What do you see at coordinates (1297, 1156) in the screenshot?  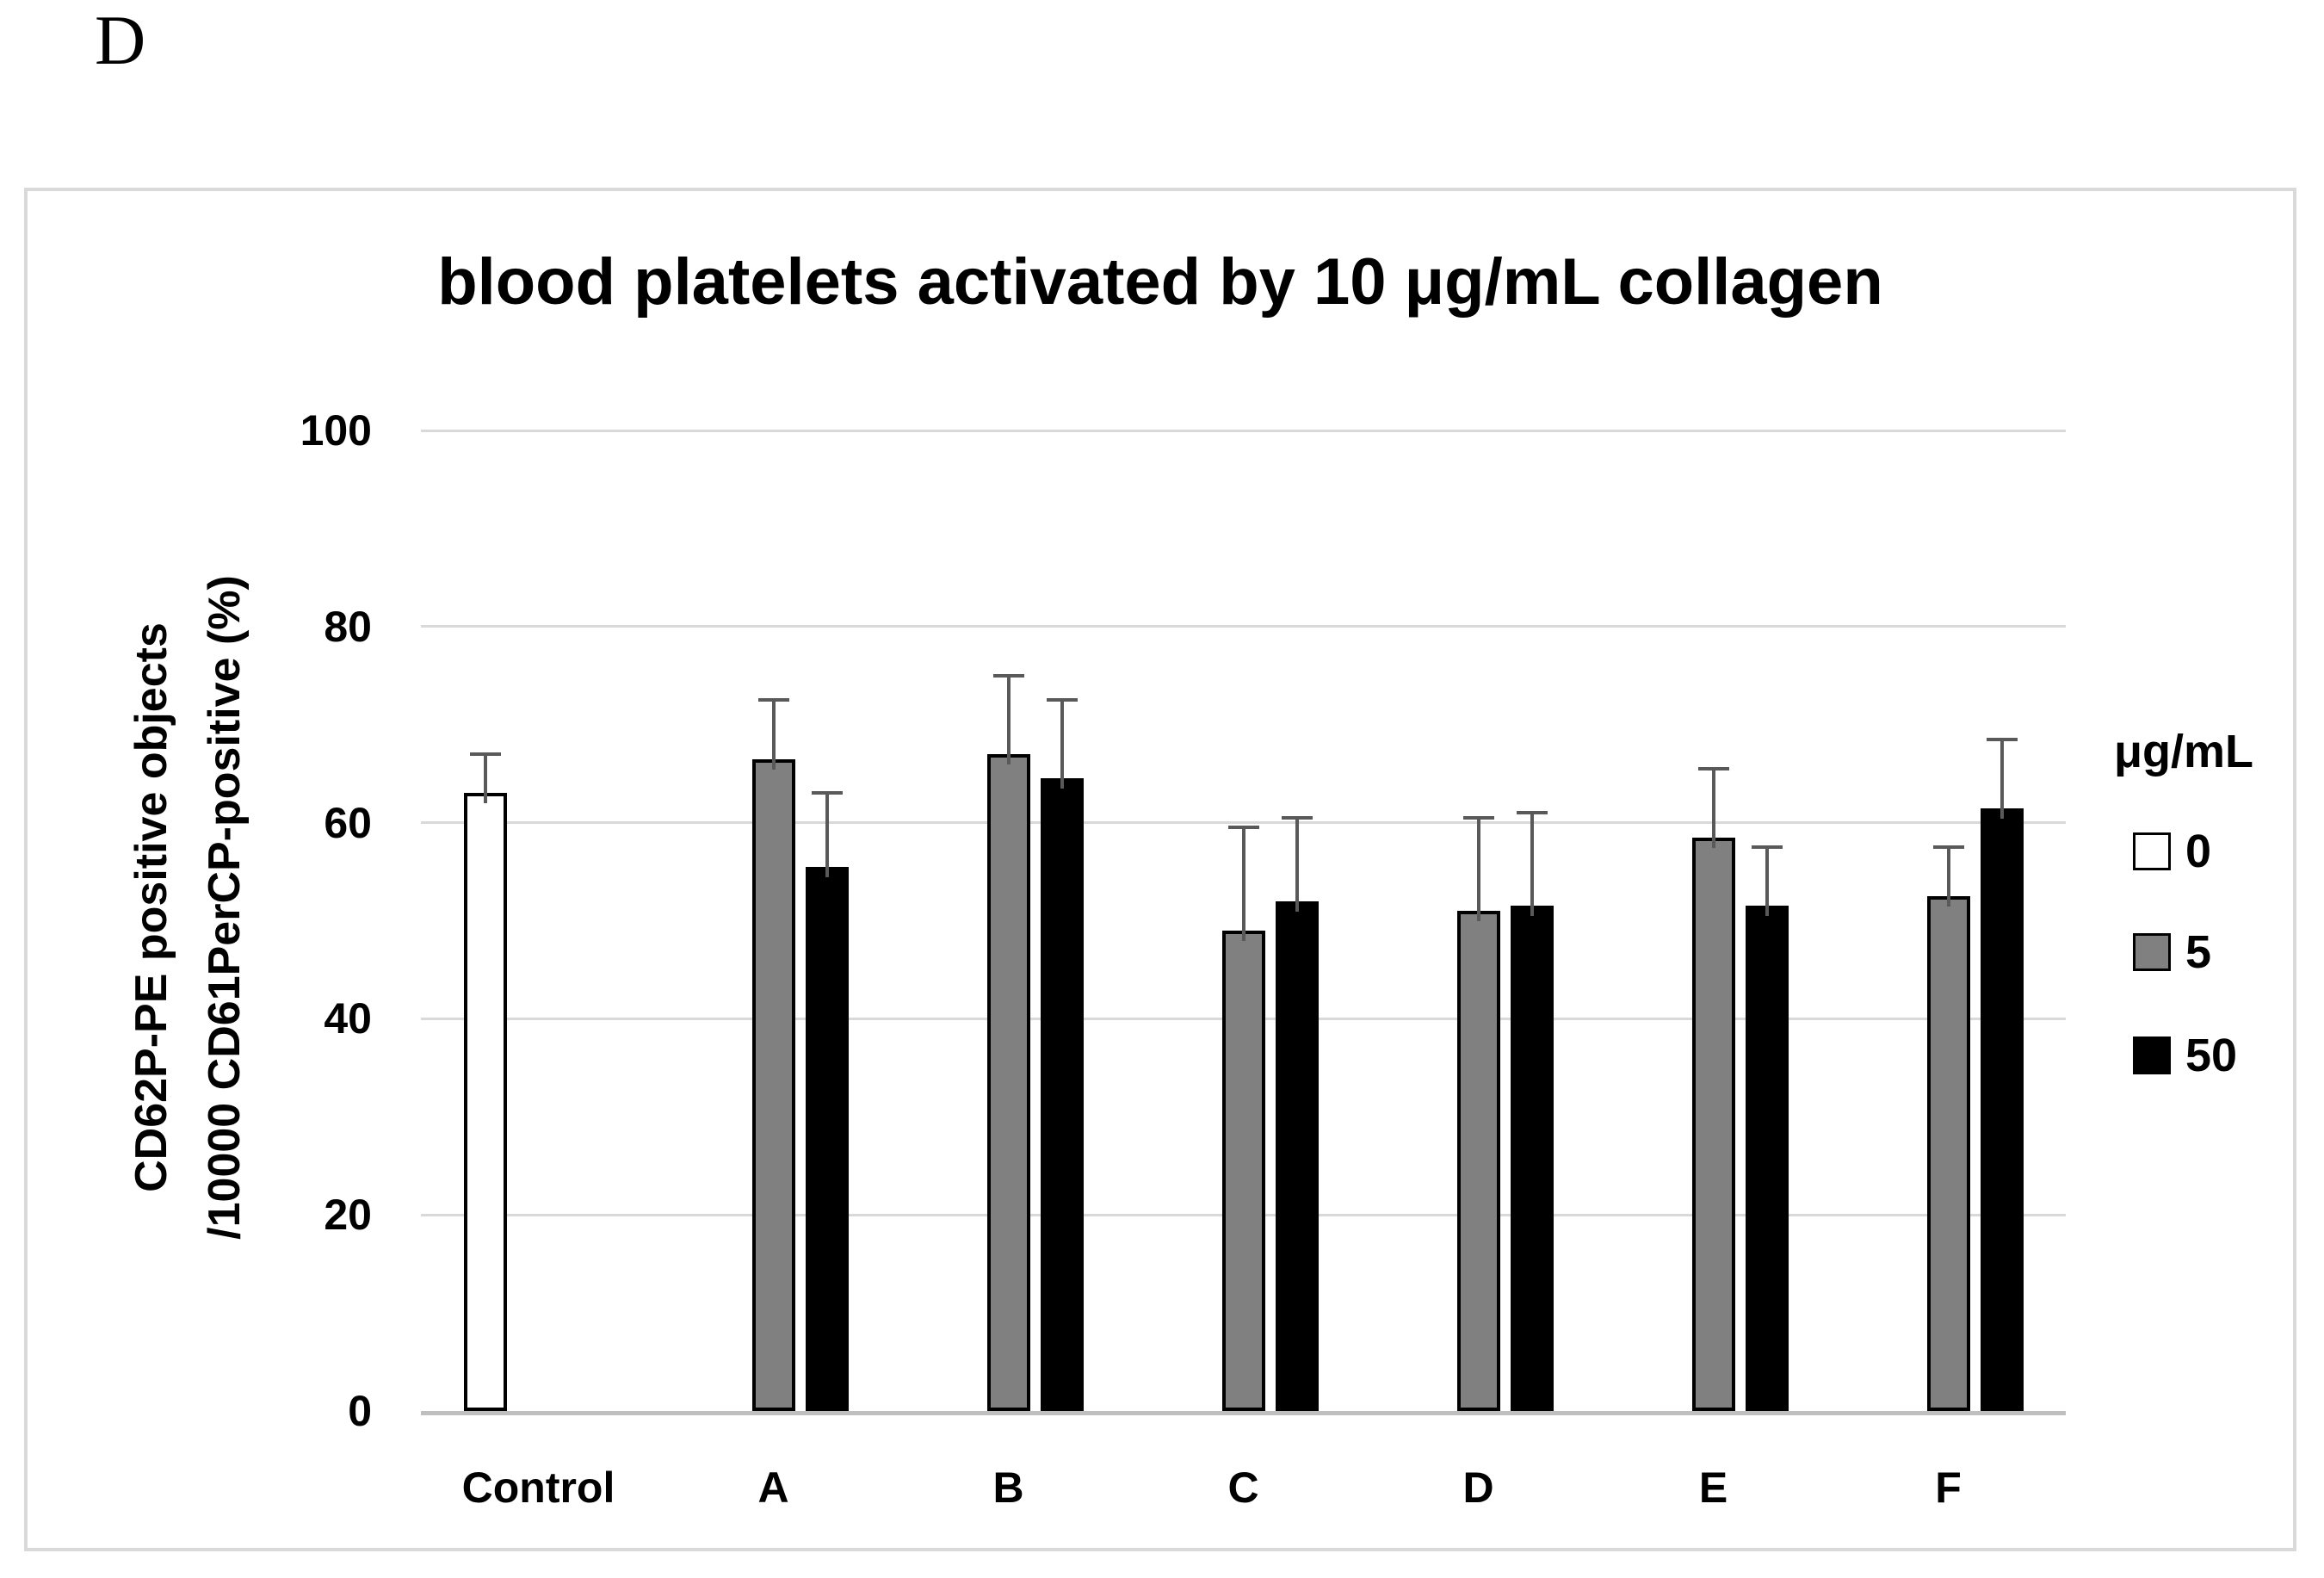 I see `bar-50ug-C` at bounding box center [1297, 1156].